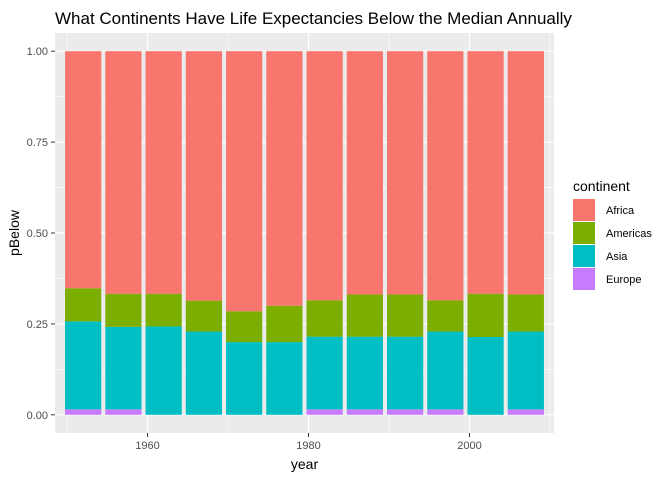 The height and width of the screenshot is (485, 672). Describe the element at coordinates (405, 373) in the screenshot. I see `bar-asia-1992` at that location.